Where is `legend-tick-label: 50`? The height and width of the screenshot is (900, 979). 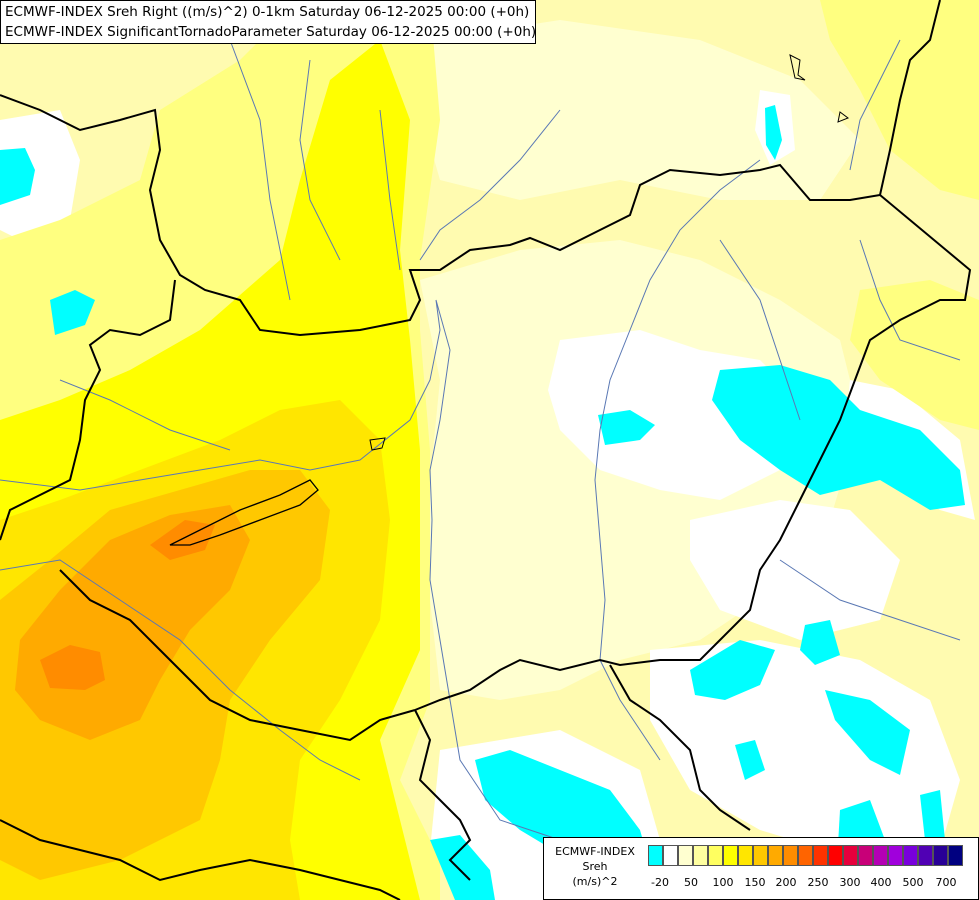 legend-tick-label: 50 is located at coordinates (691, 882).